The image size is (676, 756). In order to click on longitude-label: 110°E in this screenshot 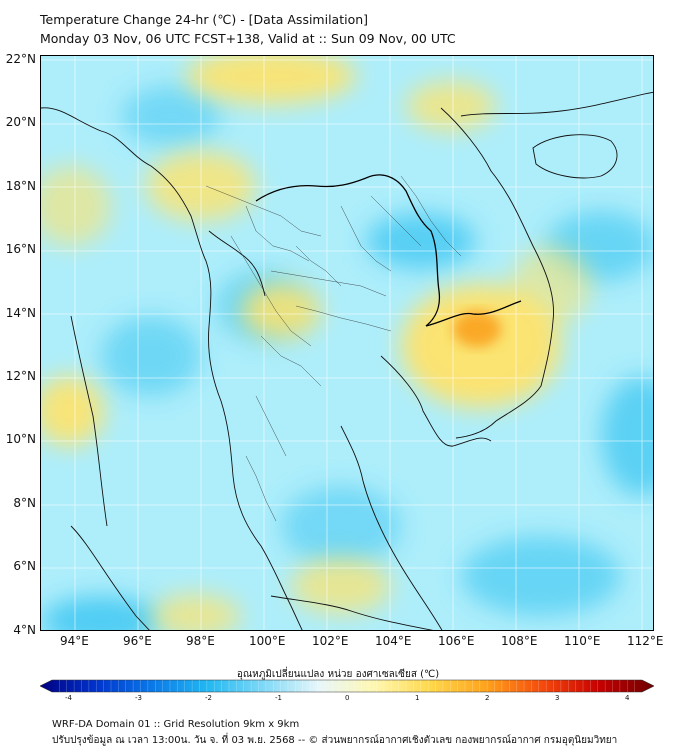, I will do `click(582, 641)`.